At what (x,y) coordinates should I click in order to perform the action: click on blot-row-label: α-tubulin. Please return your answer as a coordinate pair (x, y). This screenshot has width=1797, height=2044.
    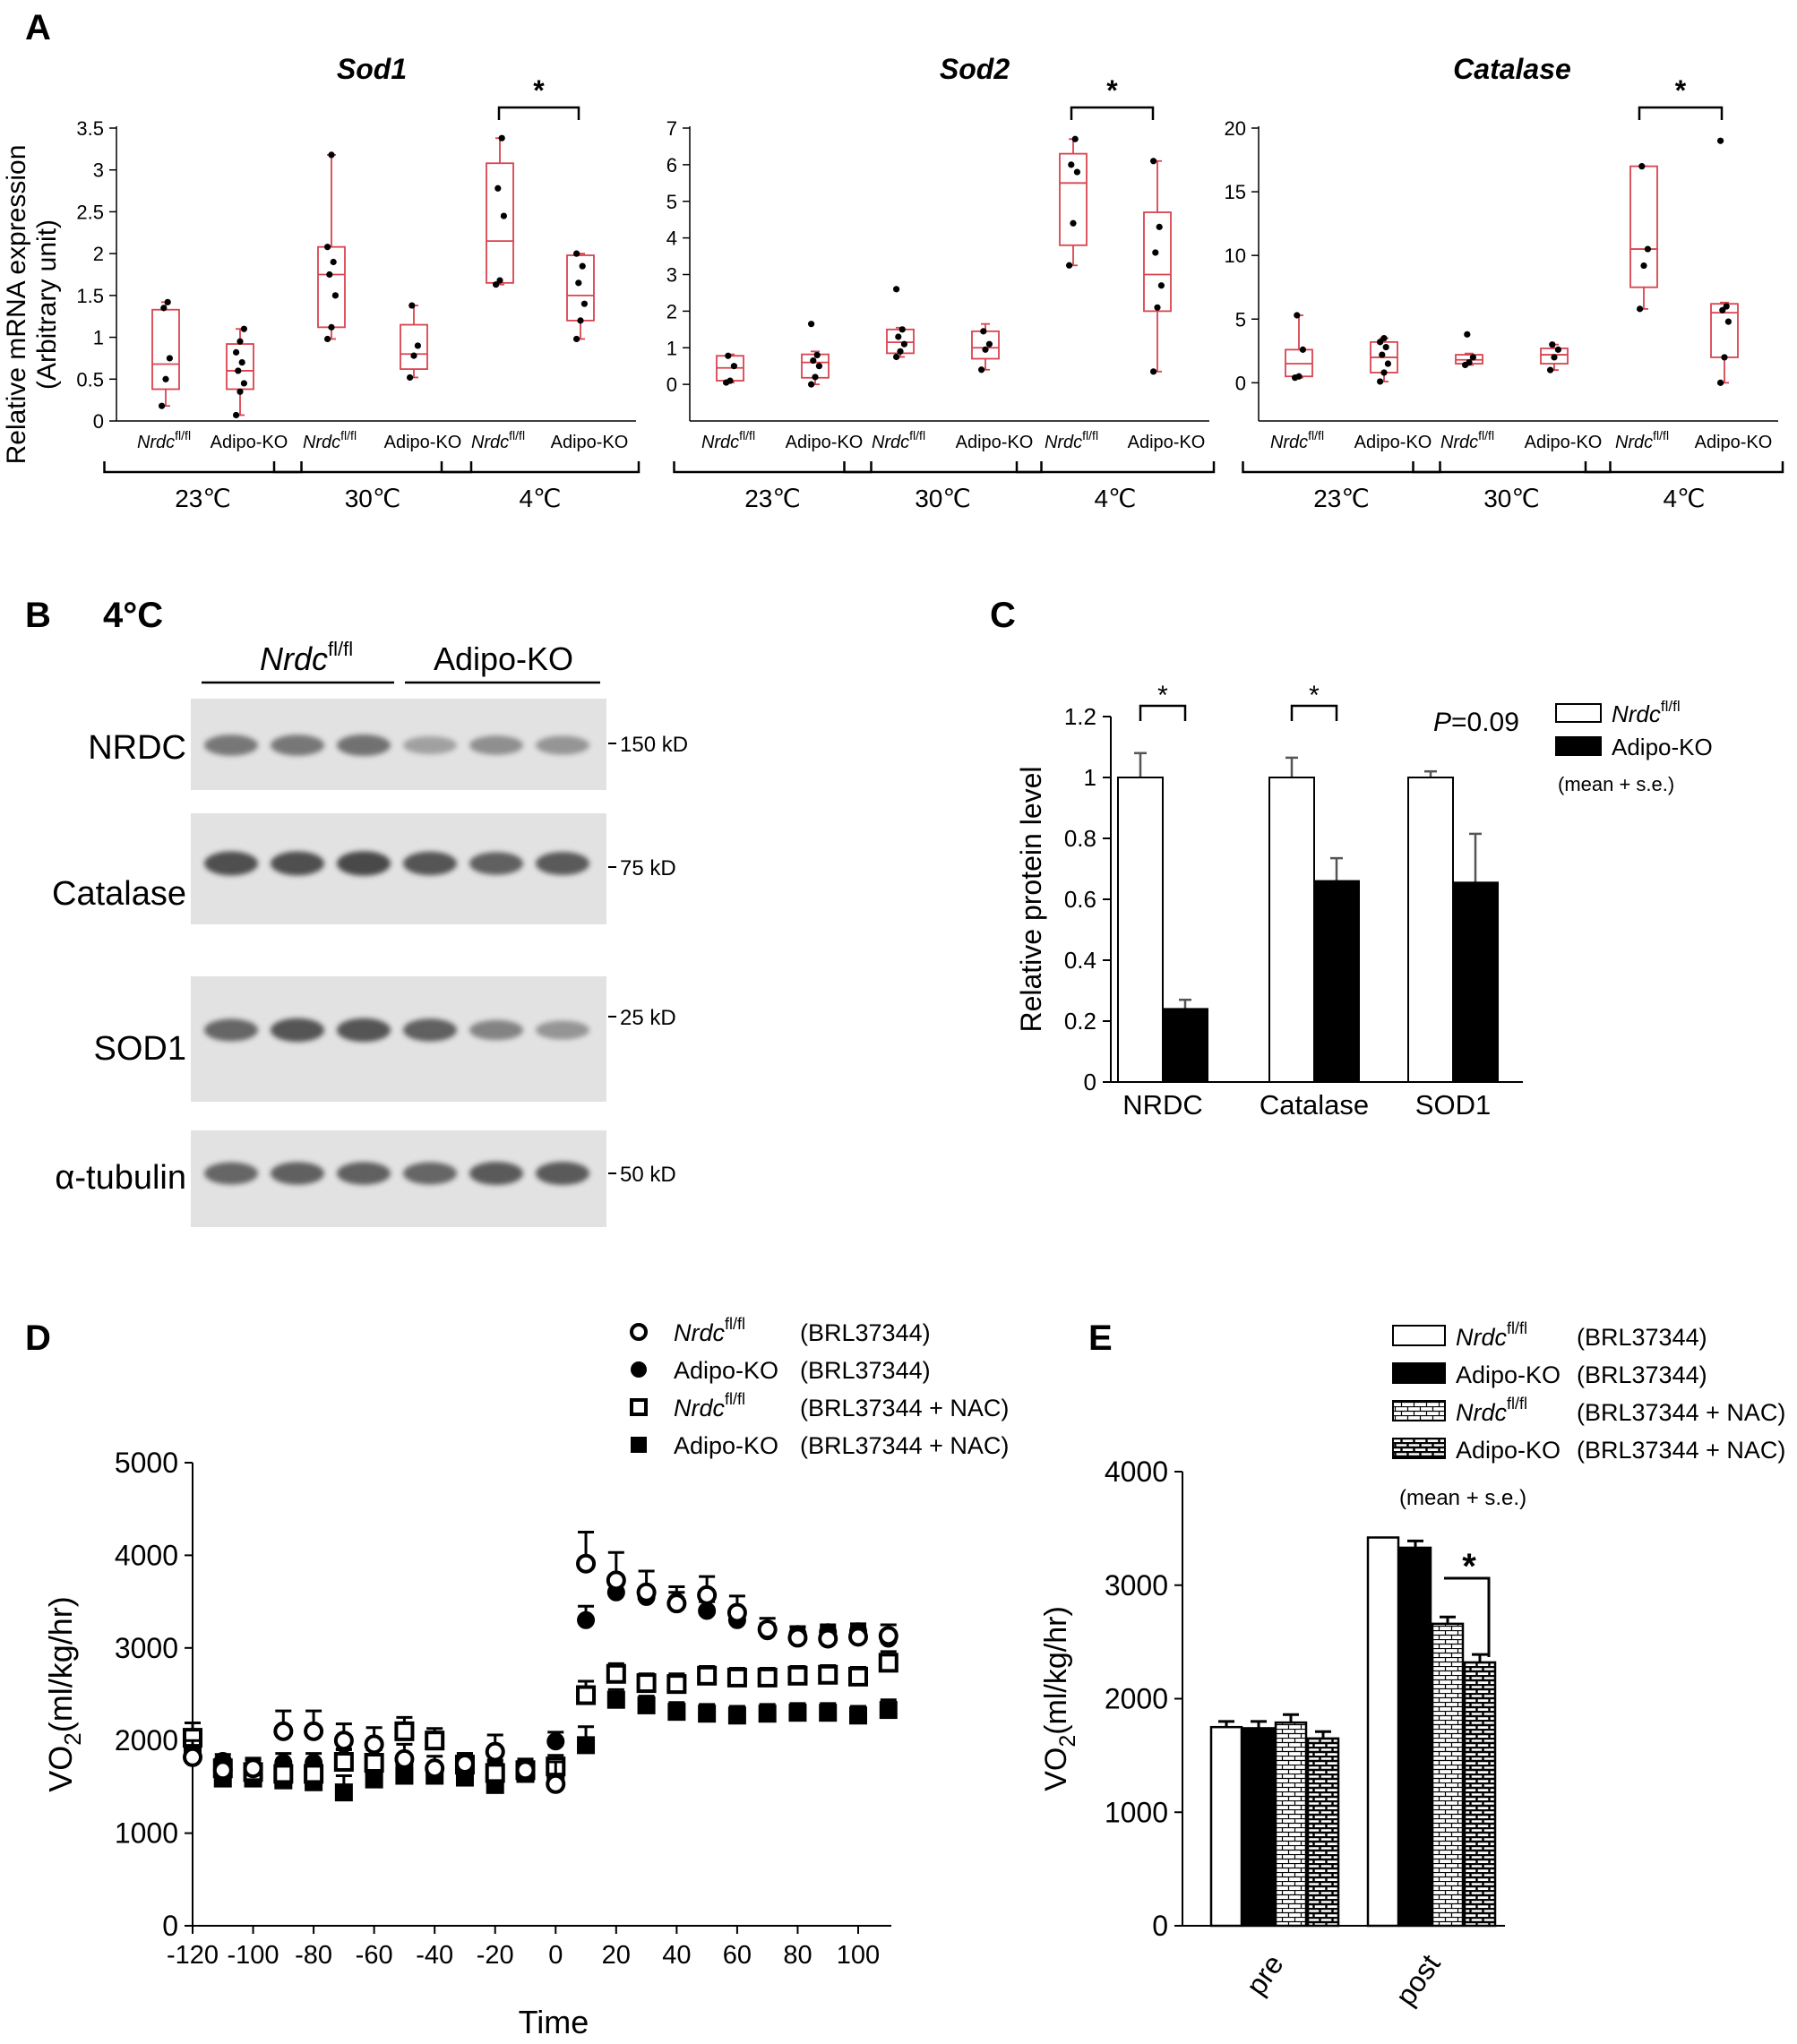
    Looking at the image, I should click on (120, 1178).